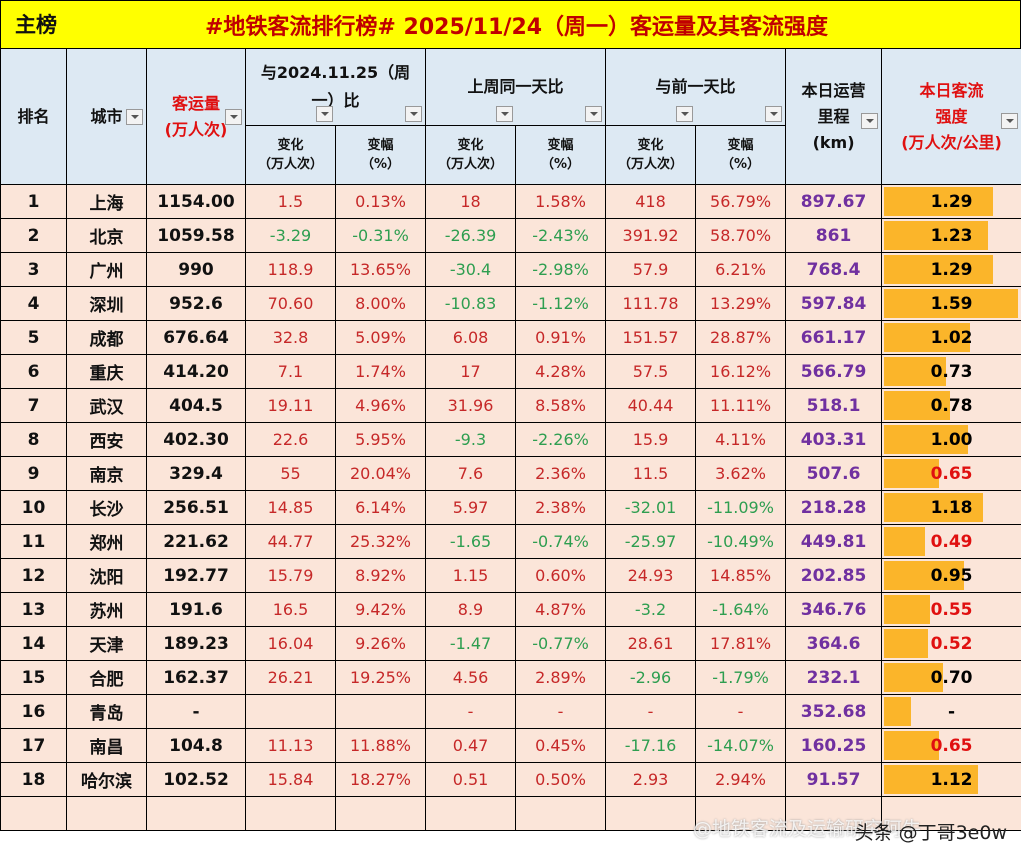  What do you see at coordinates (290, 155) in the screenshot?
I see `subheader-yoy-change: 变化 （万人次）` at bounding box center [290, 155].